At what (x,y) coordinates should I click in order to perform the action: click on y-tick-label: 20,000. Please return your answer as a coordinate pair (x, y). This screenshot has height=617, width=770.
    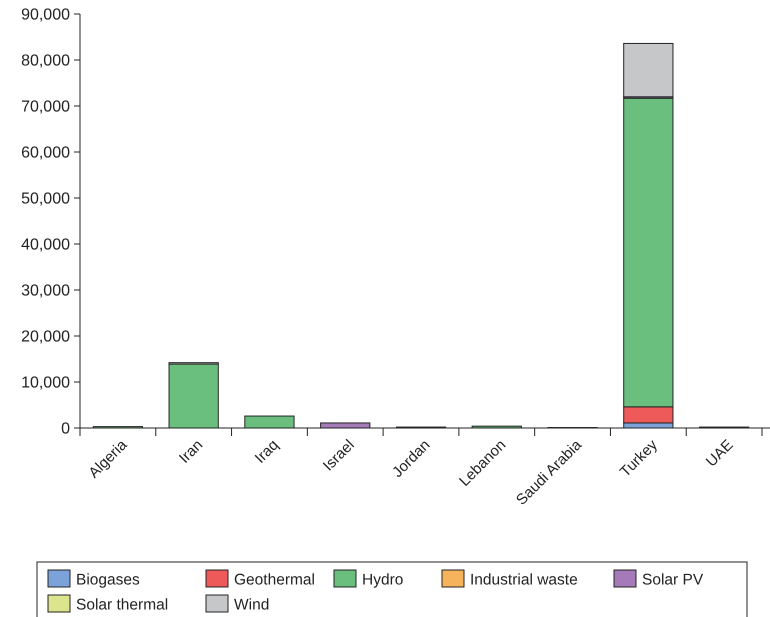
    Looking at the image, I should click on (45, 337).